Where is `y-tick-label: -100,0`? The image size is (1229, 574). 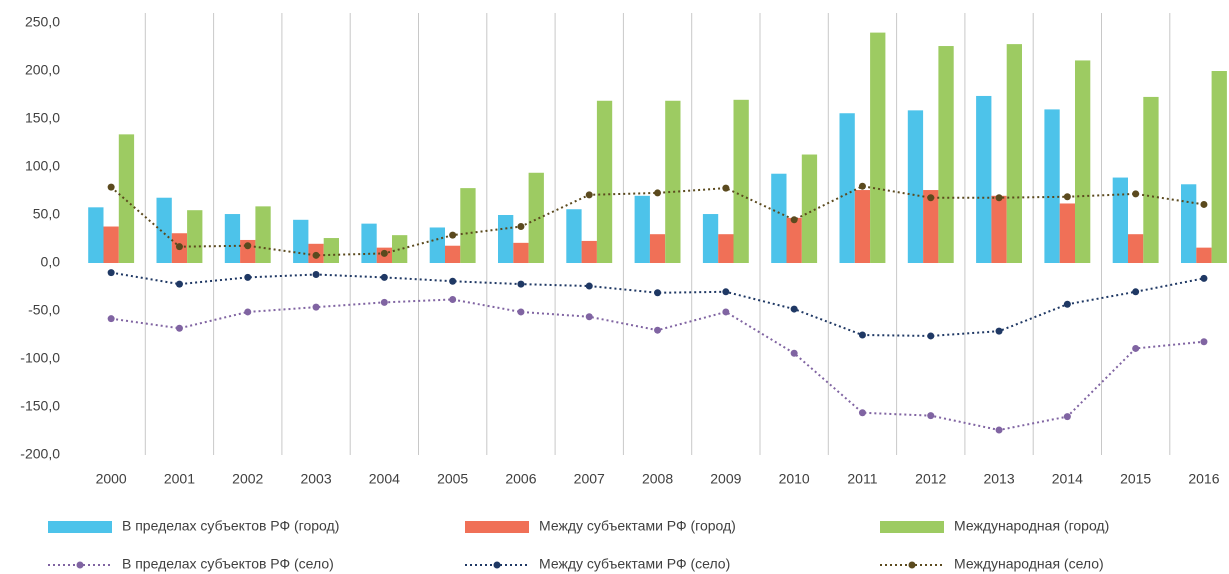
y-tick-label: -100,0 is located at coordinates (40, 358).